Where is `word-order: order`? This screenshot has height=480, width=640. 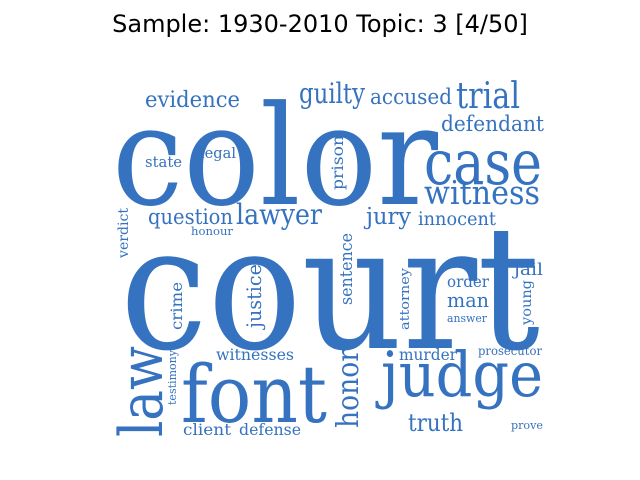
word-order: order is located at coordinates (468, 281).